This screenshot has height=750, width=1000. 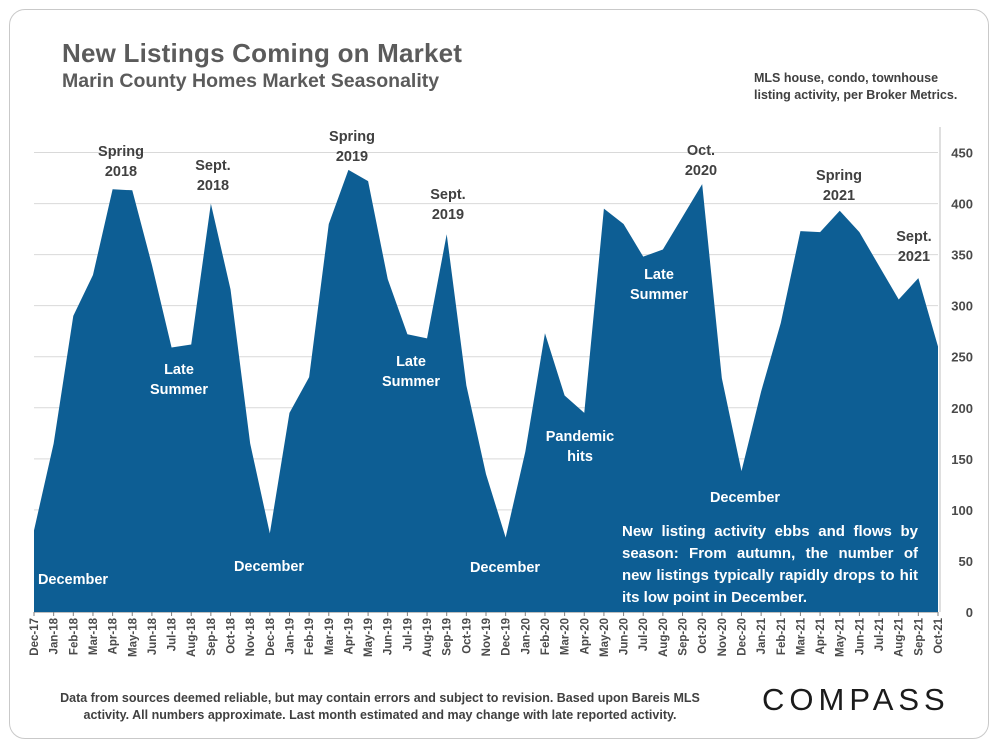 What do you see at coordinates (880, 634) in the screenshot?
I see `x-tick-label: Jul-21` at bounding box center [880, 634].